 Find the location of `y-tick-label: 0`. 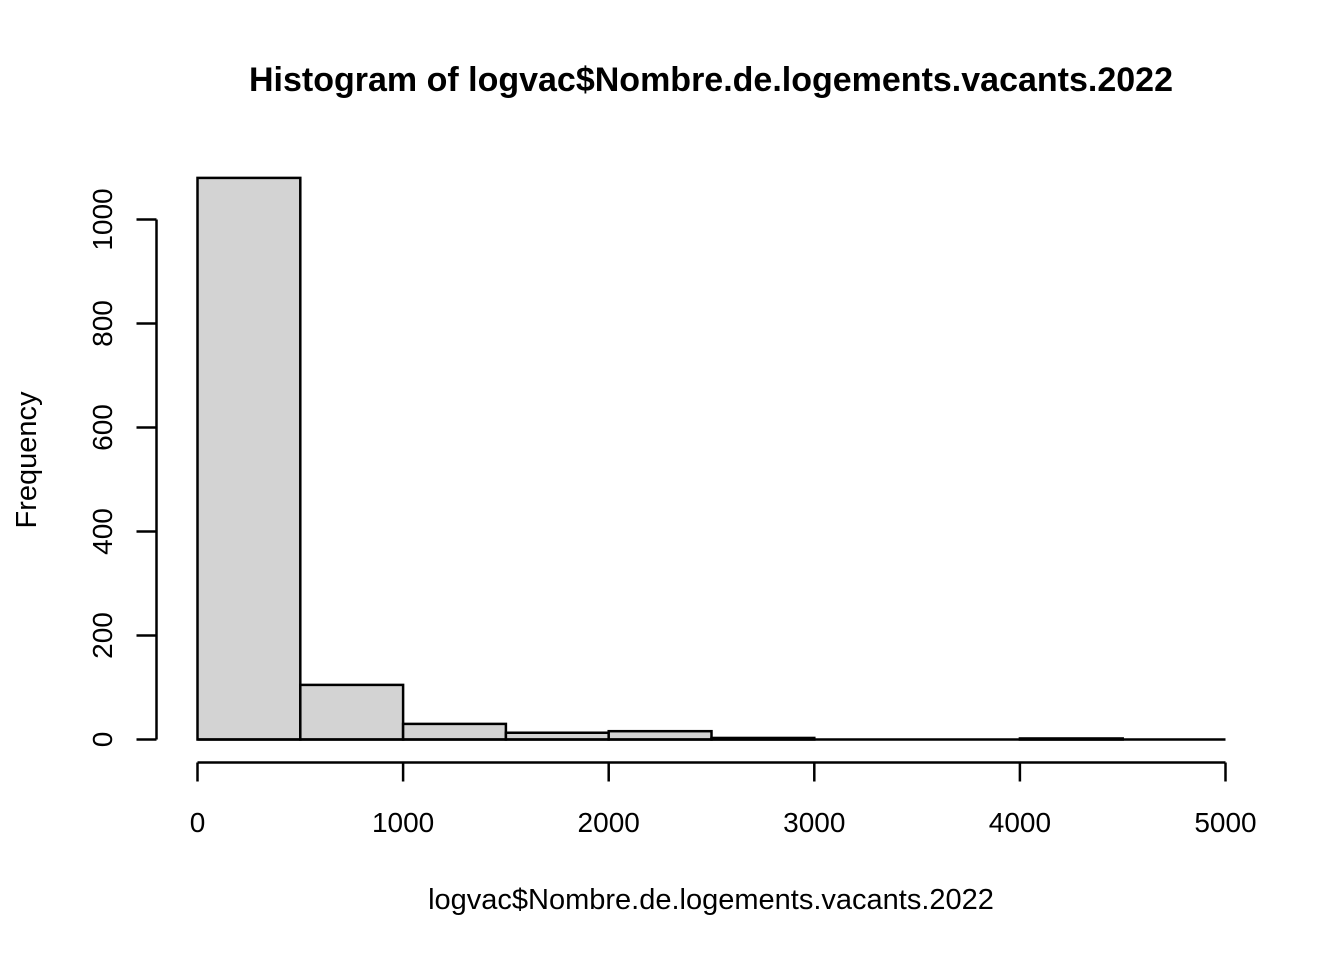

y-tick-label: 0 is located at coordinates (102, 740).